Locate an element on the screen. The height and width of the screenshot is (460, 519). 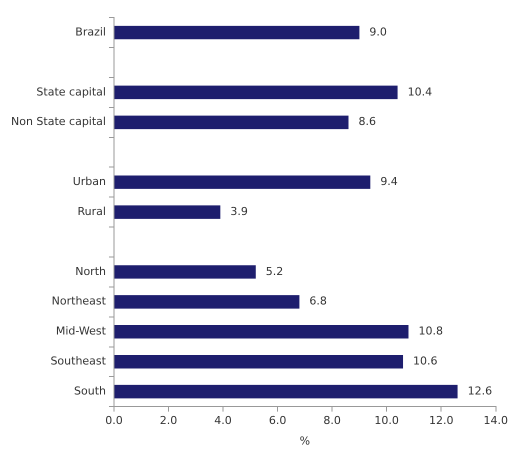
y-tick-label: Southeast is located at coordinates (78, 361).